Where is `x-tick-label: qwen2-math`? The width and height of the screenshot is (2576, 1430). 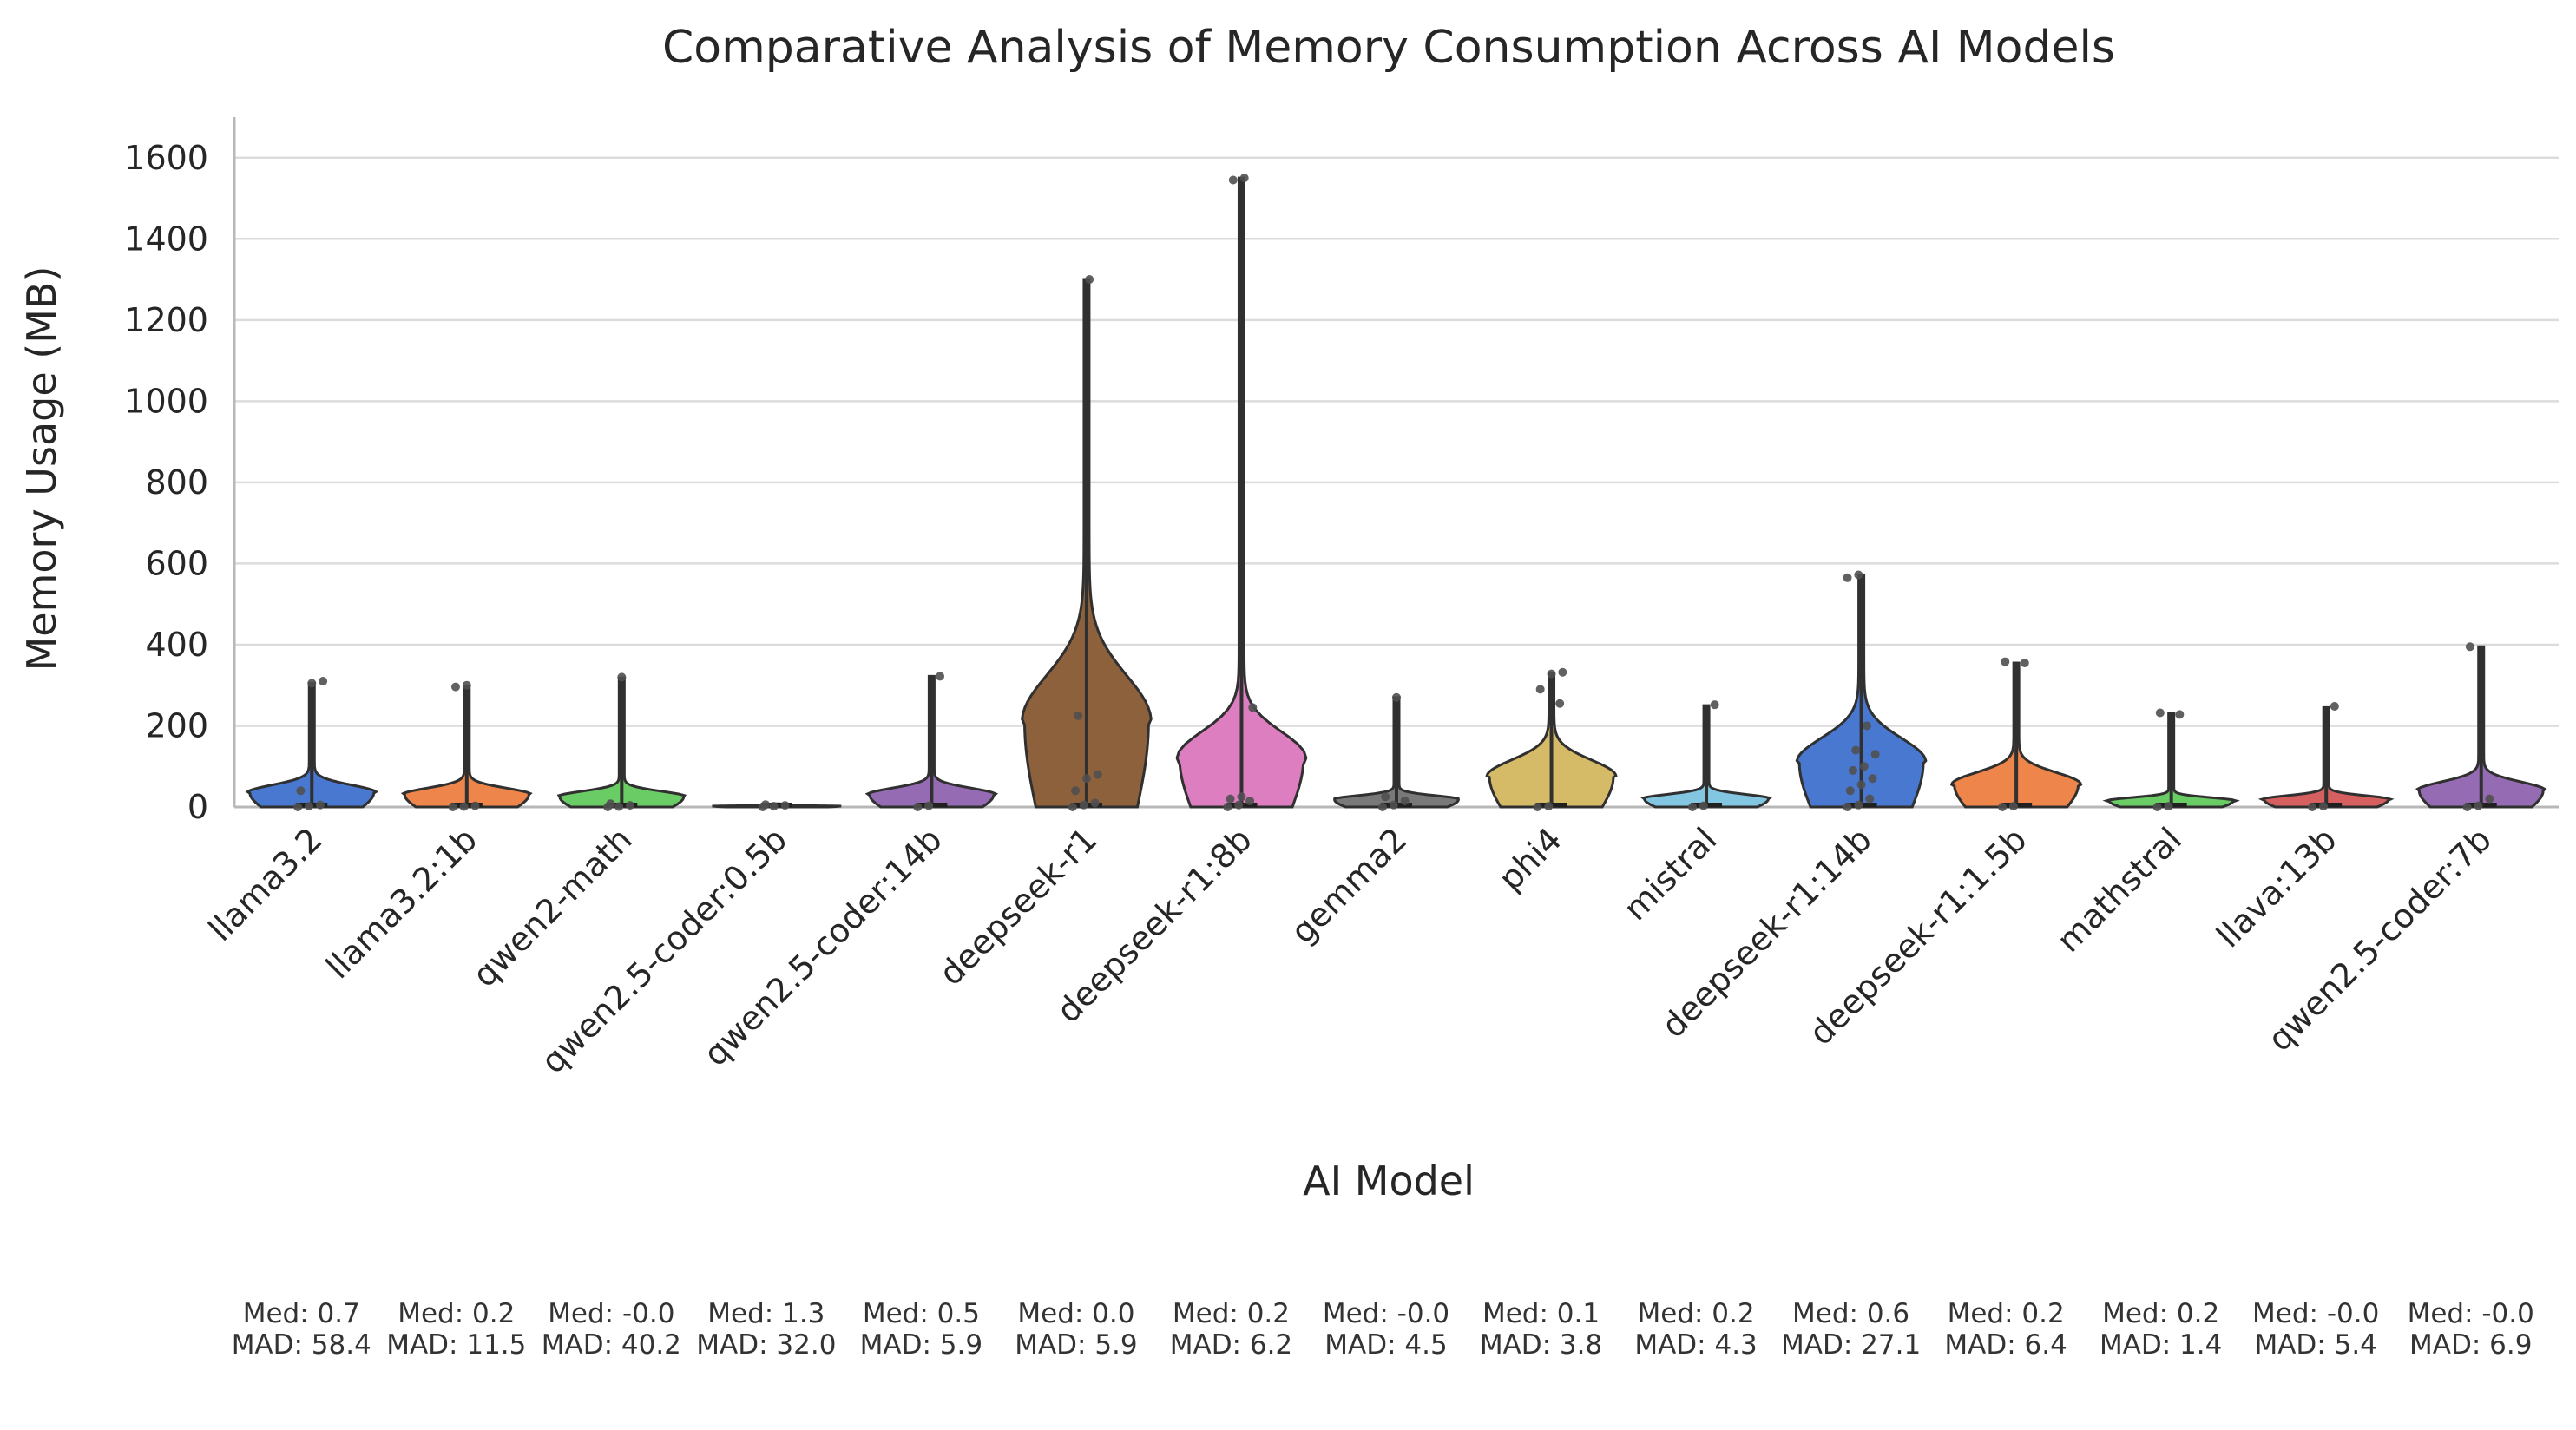 x-tick-label: qwen2-math is located at coordinates (552, 907).